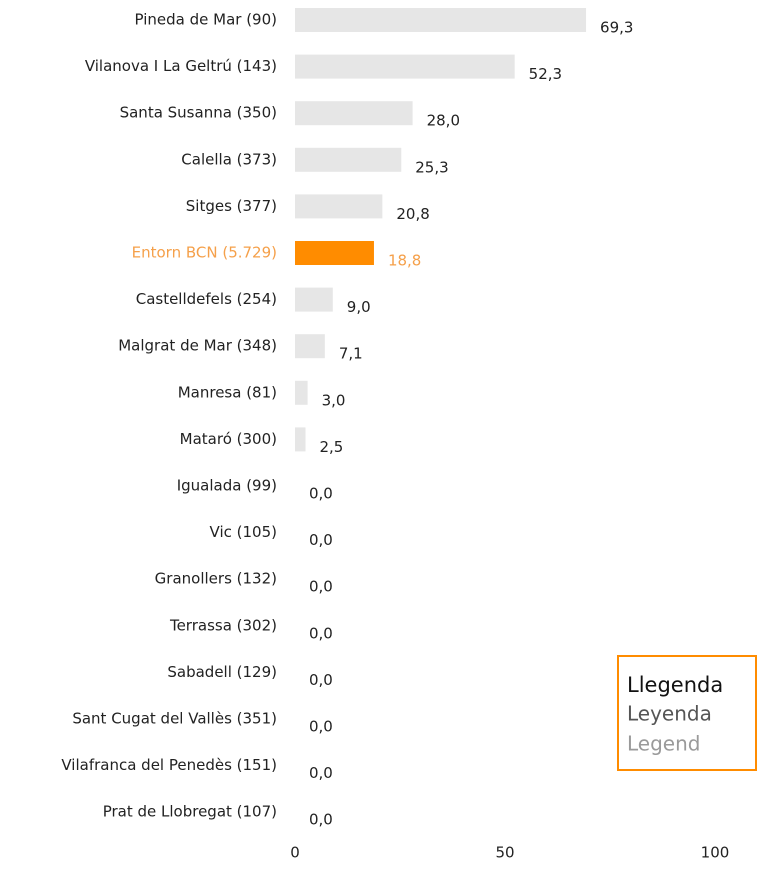  I want to click on x-tick-label: 50, so click(504, 853).